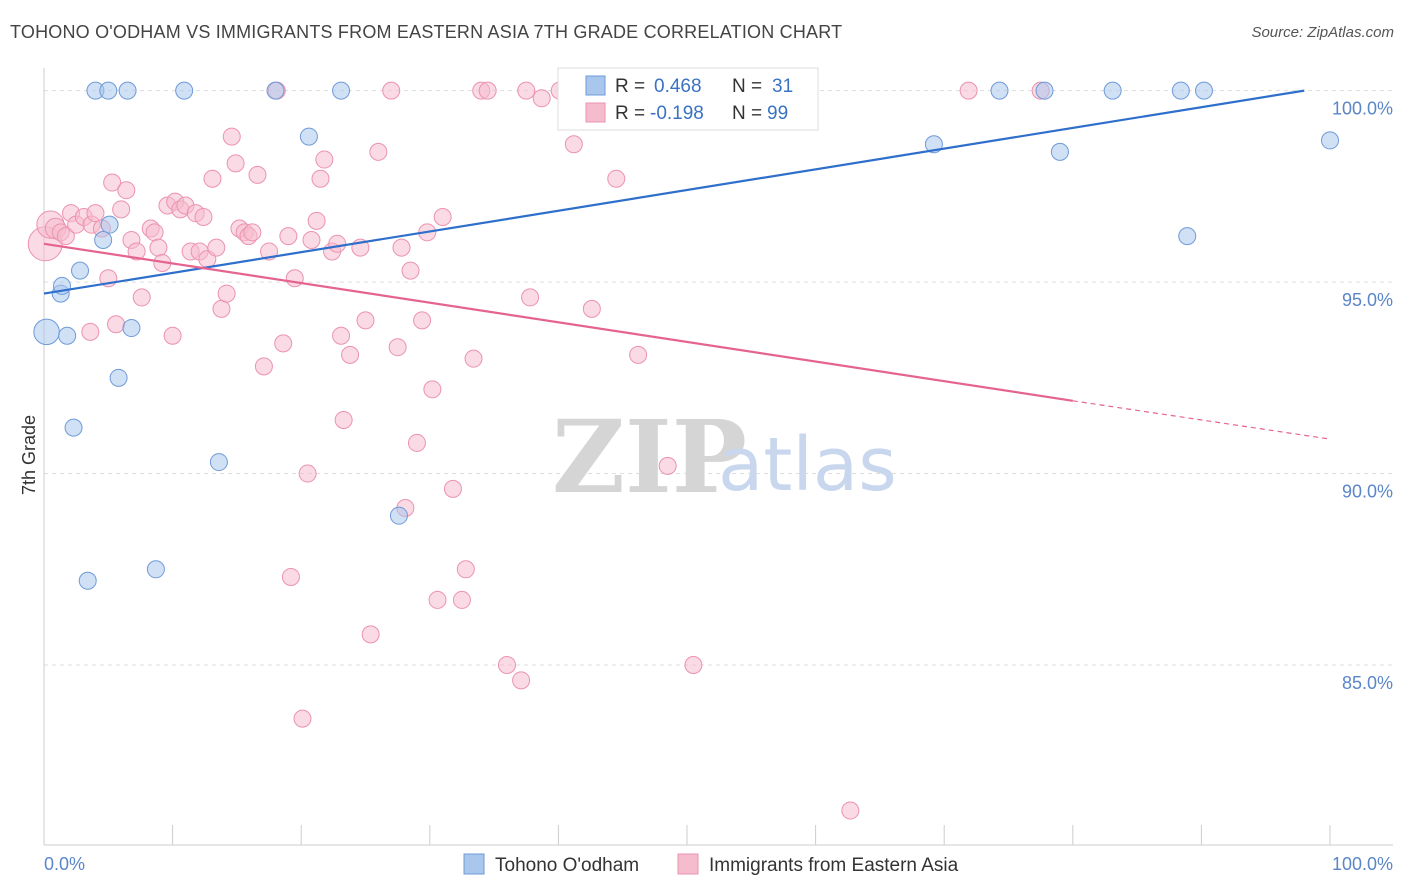  I want to click on chart-source: Source: ZipAtlas.com, so click(1322, 32).